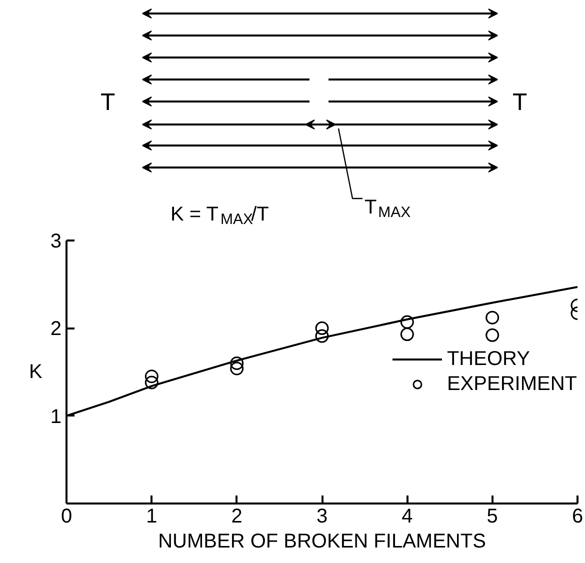  What do you see at coordinates (322, 517) in the screenshot?
I see `x-tick-label: 3` at bounding box center [322, 517].